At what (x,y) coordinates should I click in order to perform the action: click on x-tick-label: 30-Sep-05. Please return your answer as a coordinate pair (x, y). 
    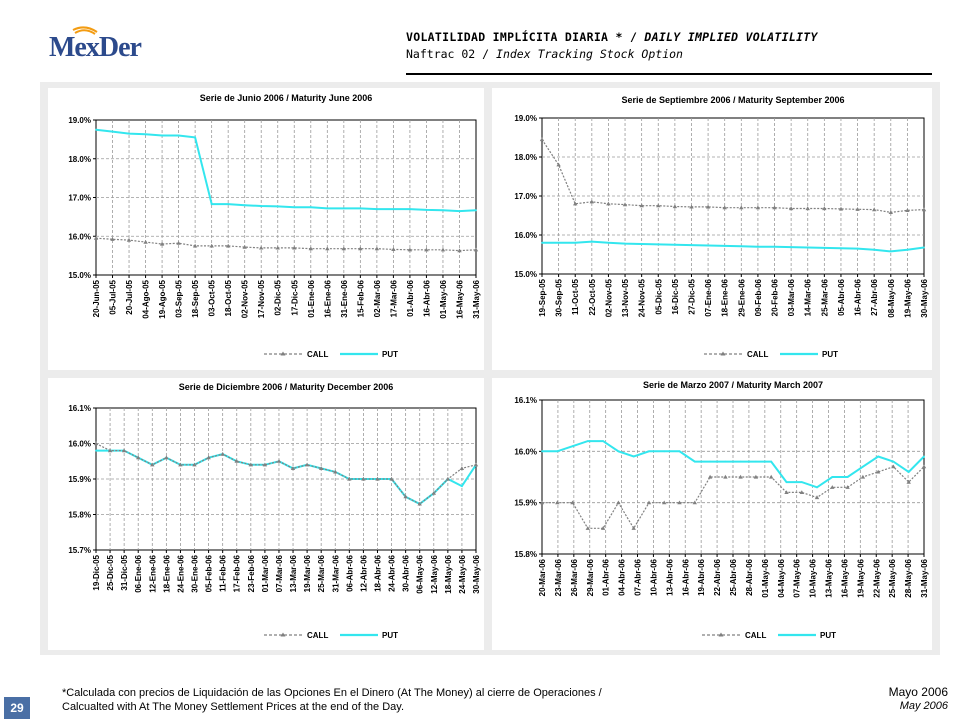
    Looking at the image, I should click on (559, 297).